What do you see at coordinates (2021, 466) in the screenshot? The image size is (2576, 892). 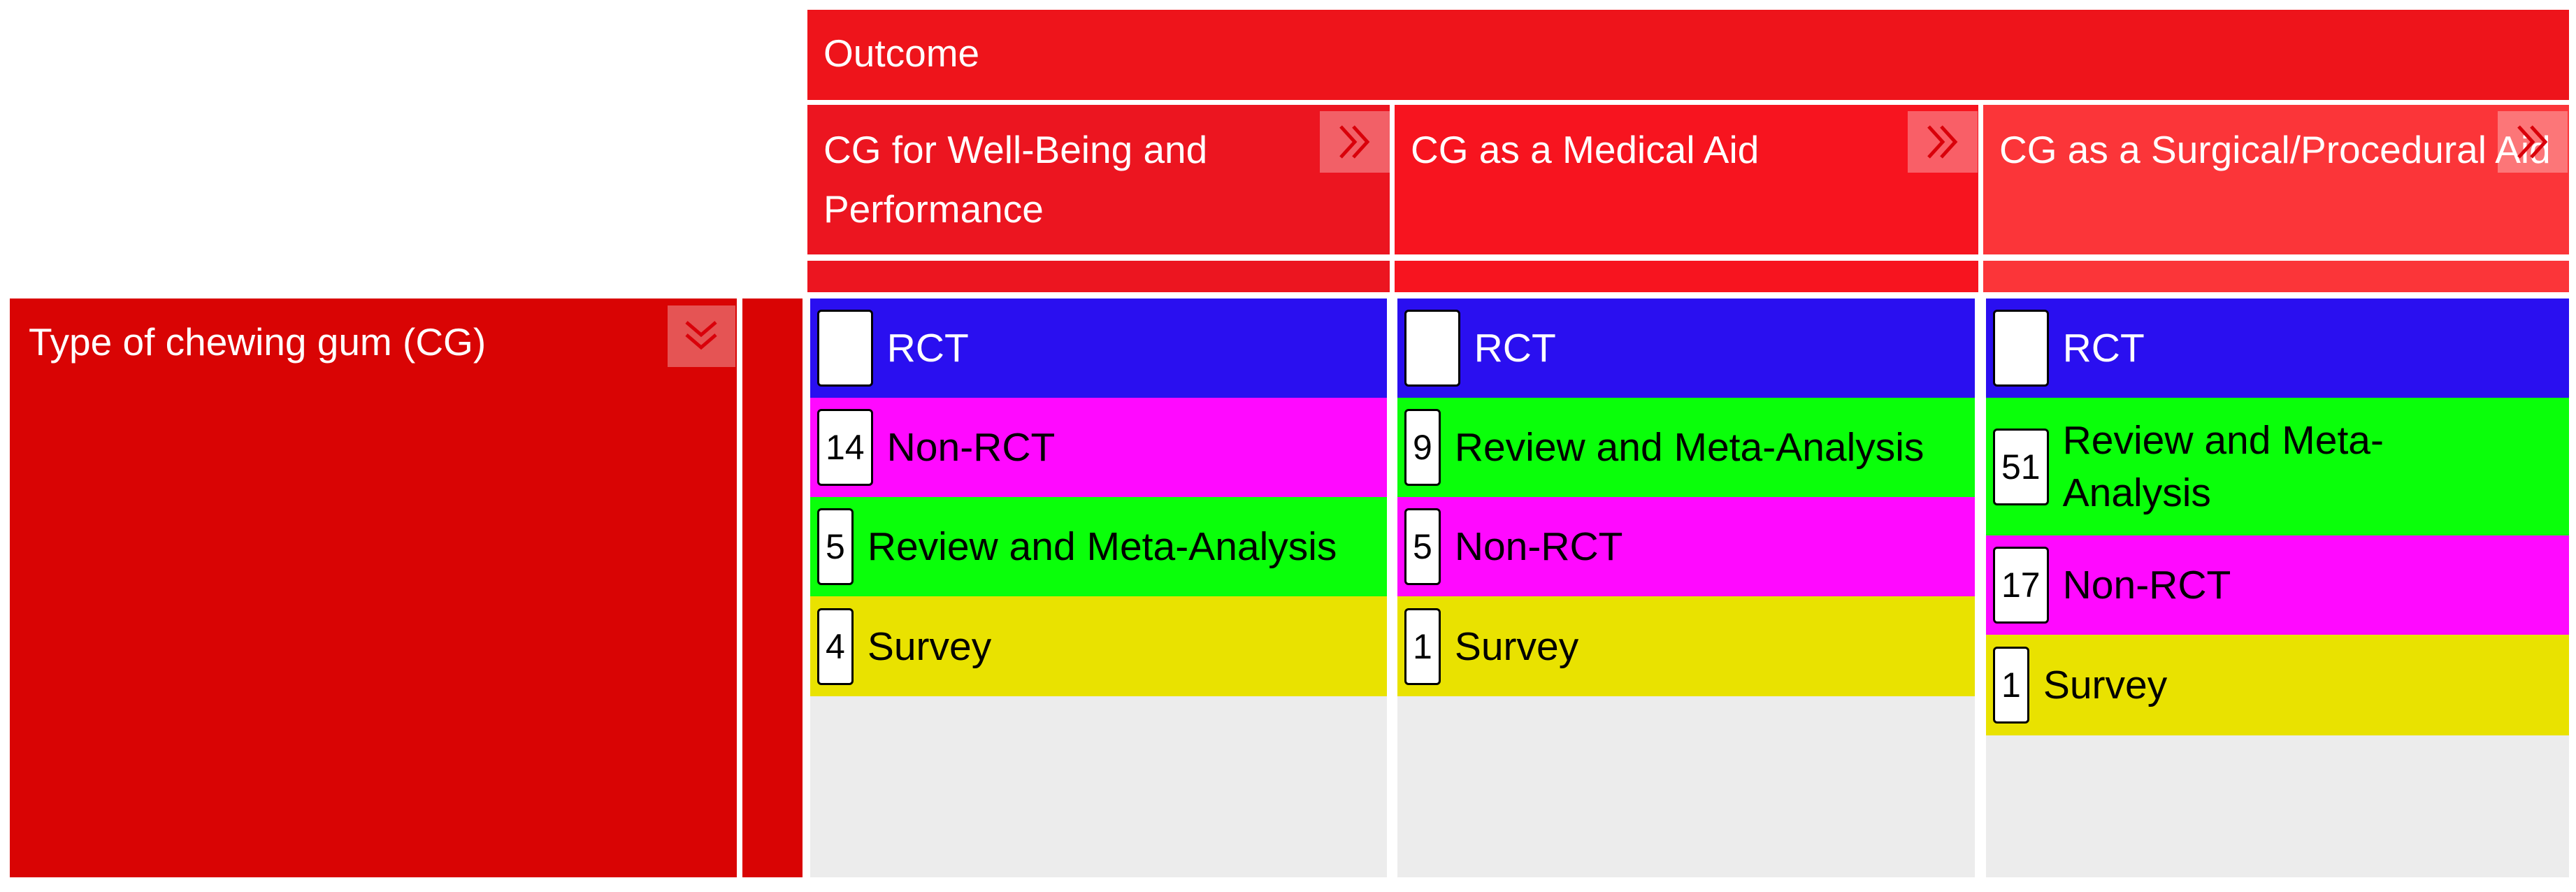 I see `count-badge: 51` at bounding box center [2021, 466].